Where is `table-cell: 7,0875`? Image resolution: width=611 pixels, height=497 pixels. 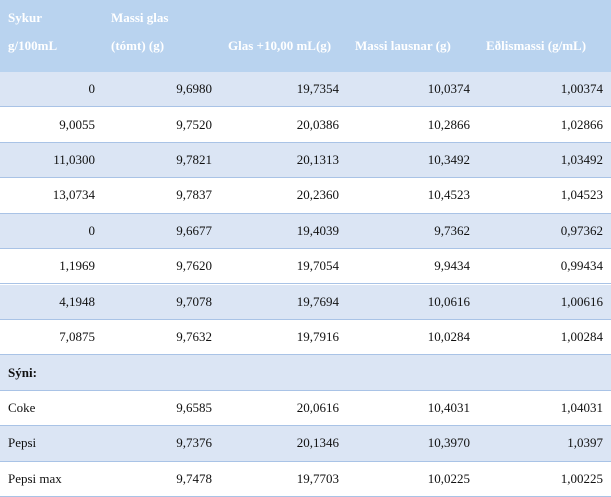 table-cell: 7,0875 is located at coordinates (77, 337).